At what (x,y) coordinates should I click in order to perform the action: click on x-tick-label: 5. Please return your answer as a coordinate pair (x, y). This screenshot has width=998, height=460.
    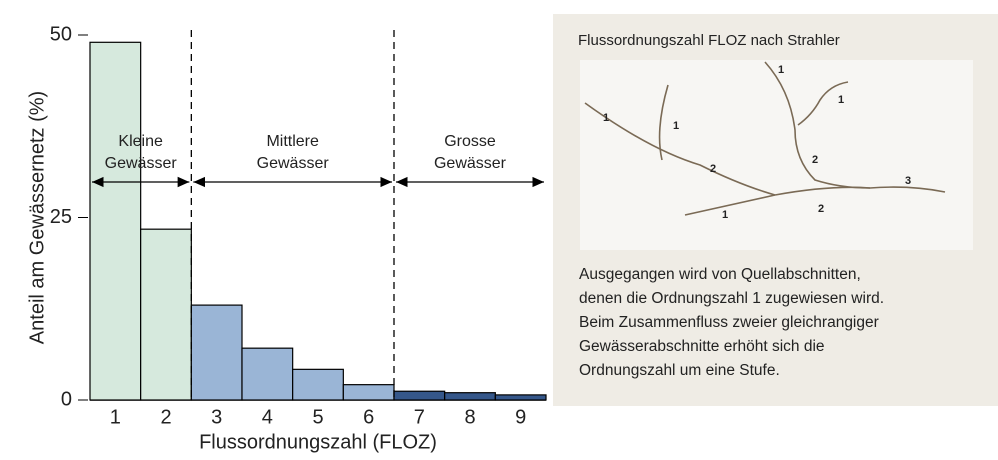
    Looking at the image, I should click on (317, 417).